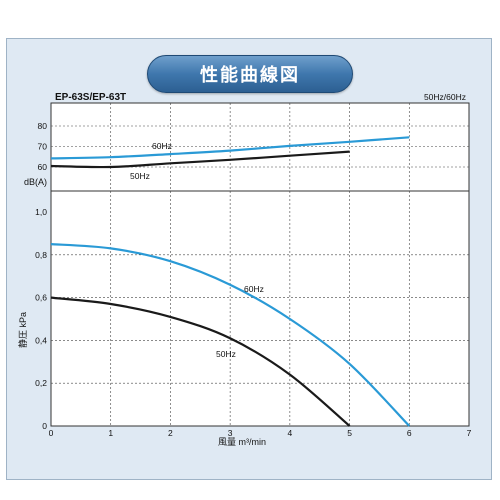 This screenshot has width=500, height=500. Describe the element at coordinates (110, 433) in the screenshot. I see `x-tick-label: 1` at that location.